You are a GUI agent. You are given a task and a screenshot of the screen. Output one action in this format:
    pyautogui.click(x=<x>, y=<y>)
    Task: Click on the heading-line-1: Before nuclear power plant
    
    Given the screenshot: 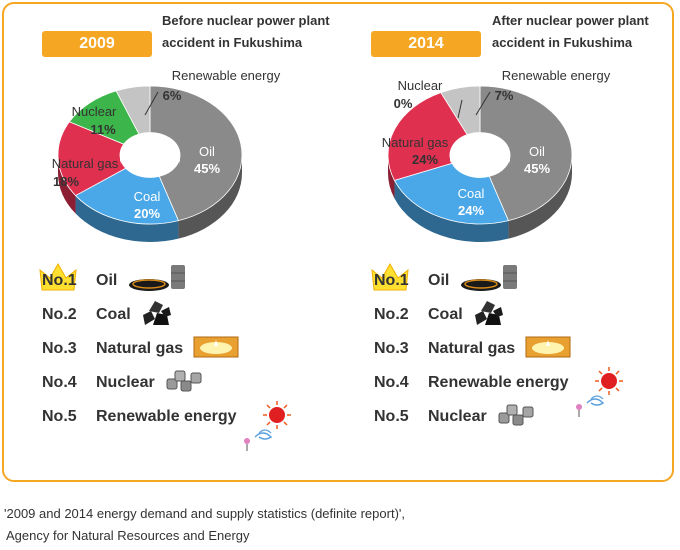 What is the action you would take?
    pyautogui.click(x=246, y=20)
    